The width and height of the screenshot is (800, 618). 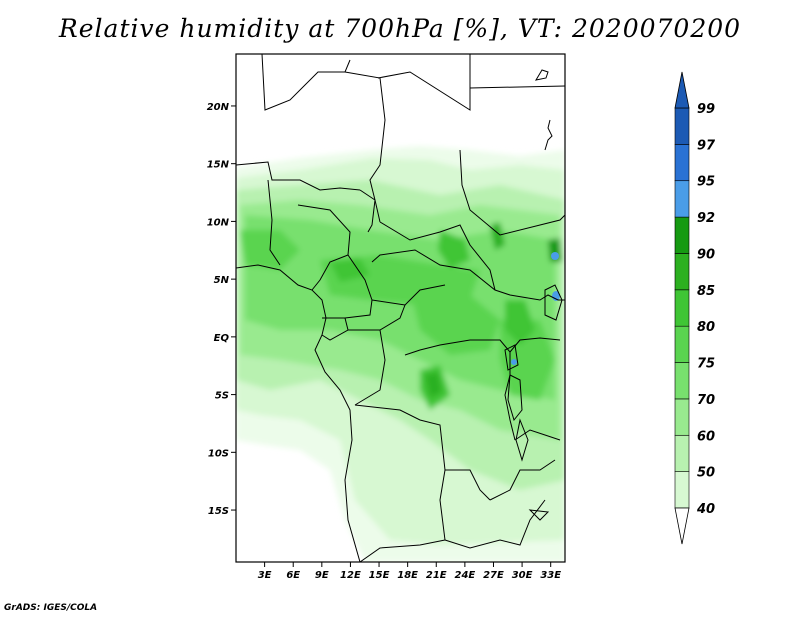 I want to click on colorbar-label: 40, so click(x=705, y=509).